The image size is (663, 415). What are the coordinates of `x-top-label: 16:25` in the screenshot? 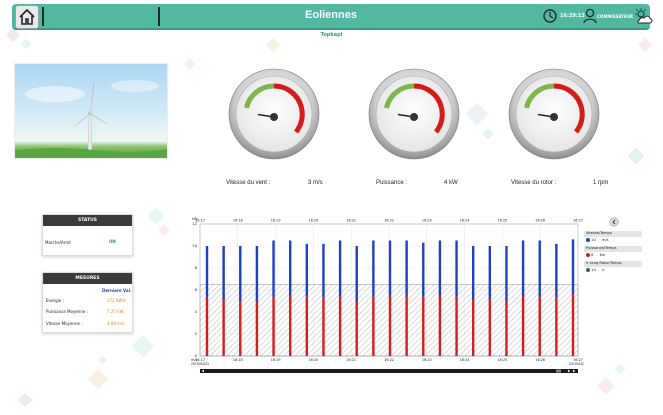 It's located at (503, 221).